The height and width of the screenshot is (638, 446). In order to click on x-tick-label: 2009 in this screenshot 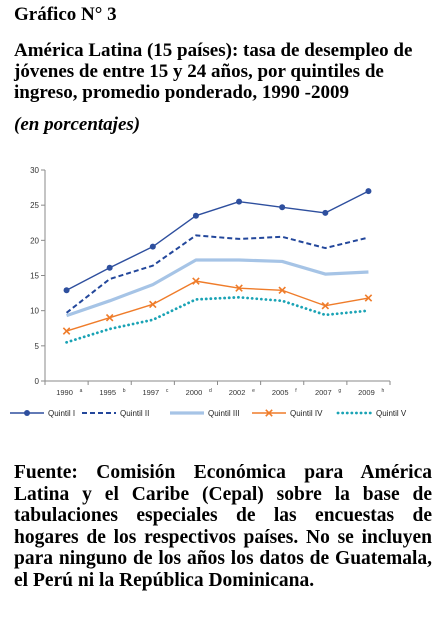, I will do `click(366, 392)`.